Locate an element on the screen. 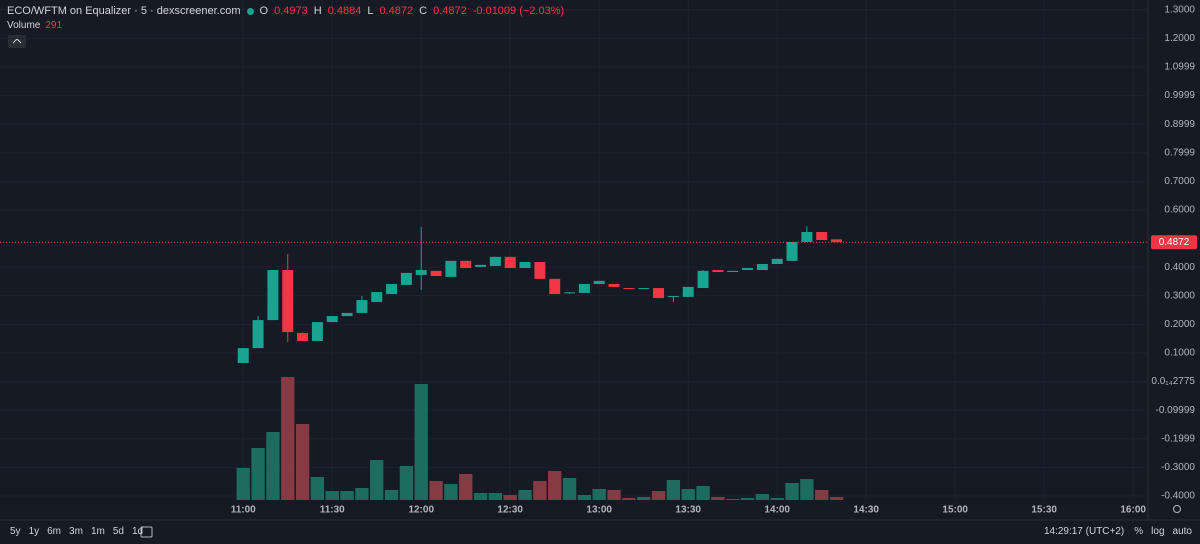 The height and width of the screenshot is (544, 1200). y-tick-label: 0.2000 is located at coordinates (1179, 324).